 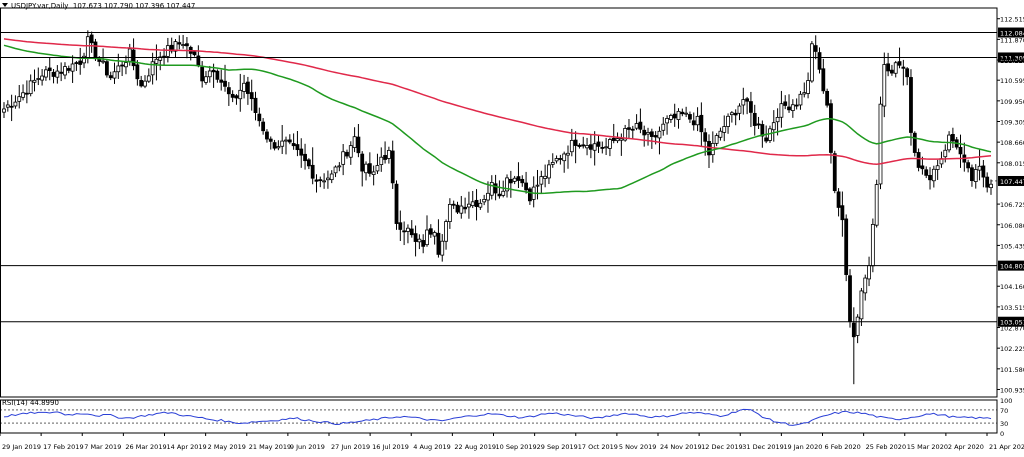 I want to click on x-tick-label: 24 Nov 2019, so click(x=681, y=447).